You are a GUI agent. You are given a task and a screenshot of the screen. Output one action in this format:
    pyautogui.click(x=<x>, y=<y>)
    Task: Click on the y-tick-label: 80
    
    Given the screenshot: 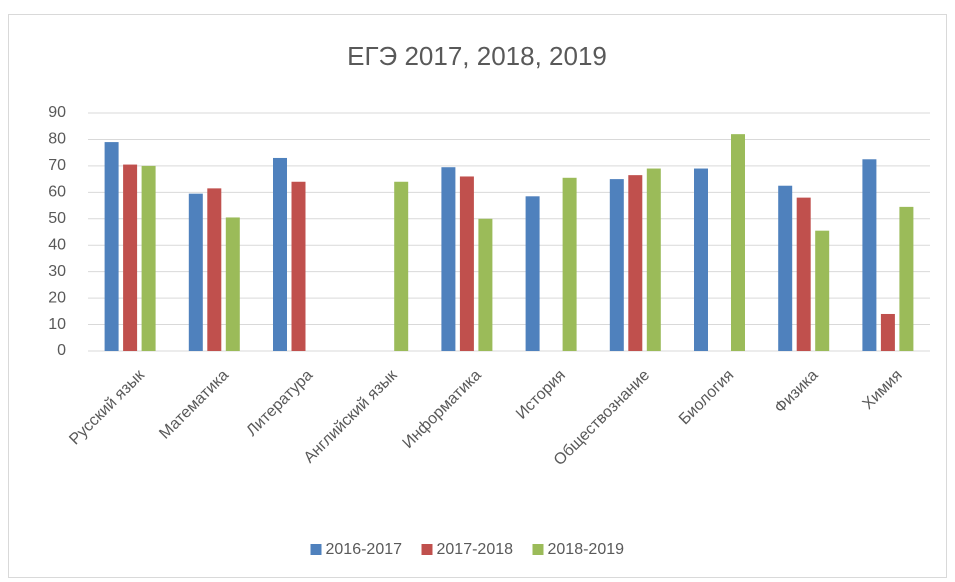 What is the action you would take?
    pyautogui.click(x=57, y=139)
    